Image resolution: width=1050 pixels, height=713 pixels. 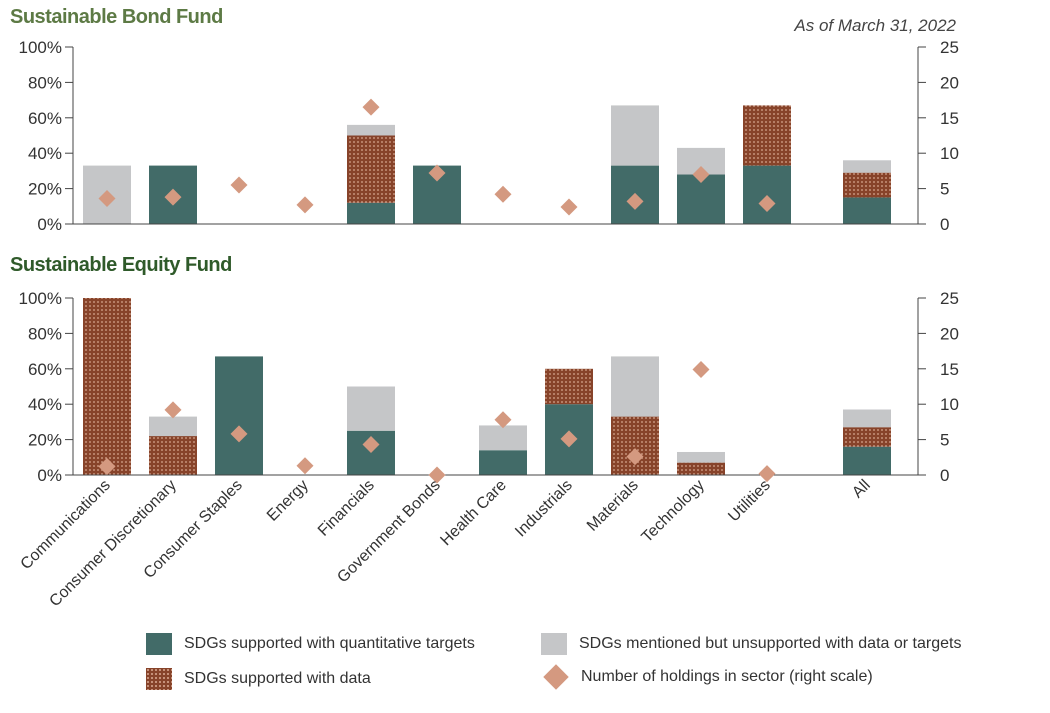 What do you see at coordinates (949, 298) in the screenshot?
I see `equity-y2-tick-label: 25` at bounding box center [949, 298].